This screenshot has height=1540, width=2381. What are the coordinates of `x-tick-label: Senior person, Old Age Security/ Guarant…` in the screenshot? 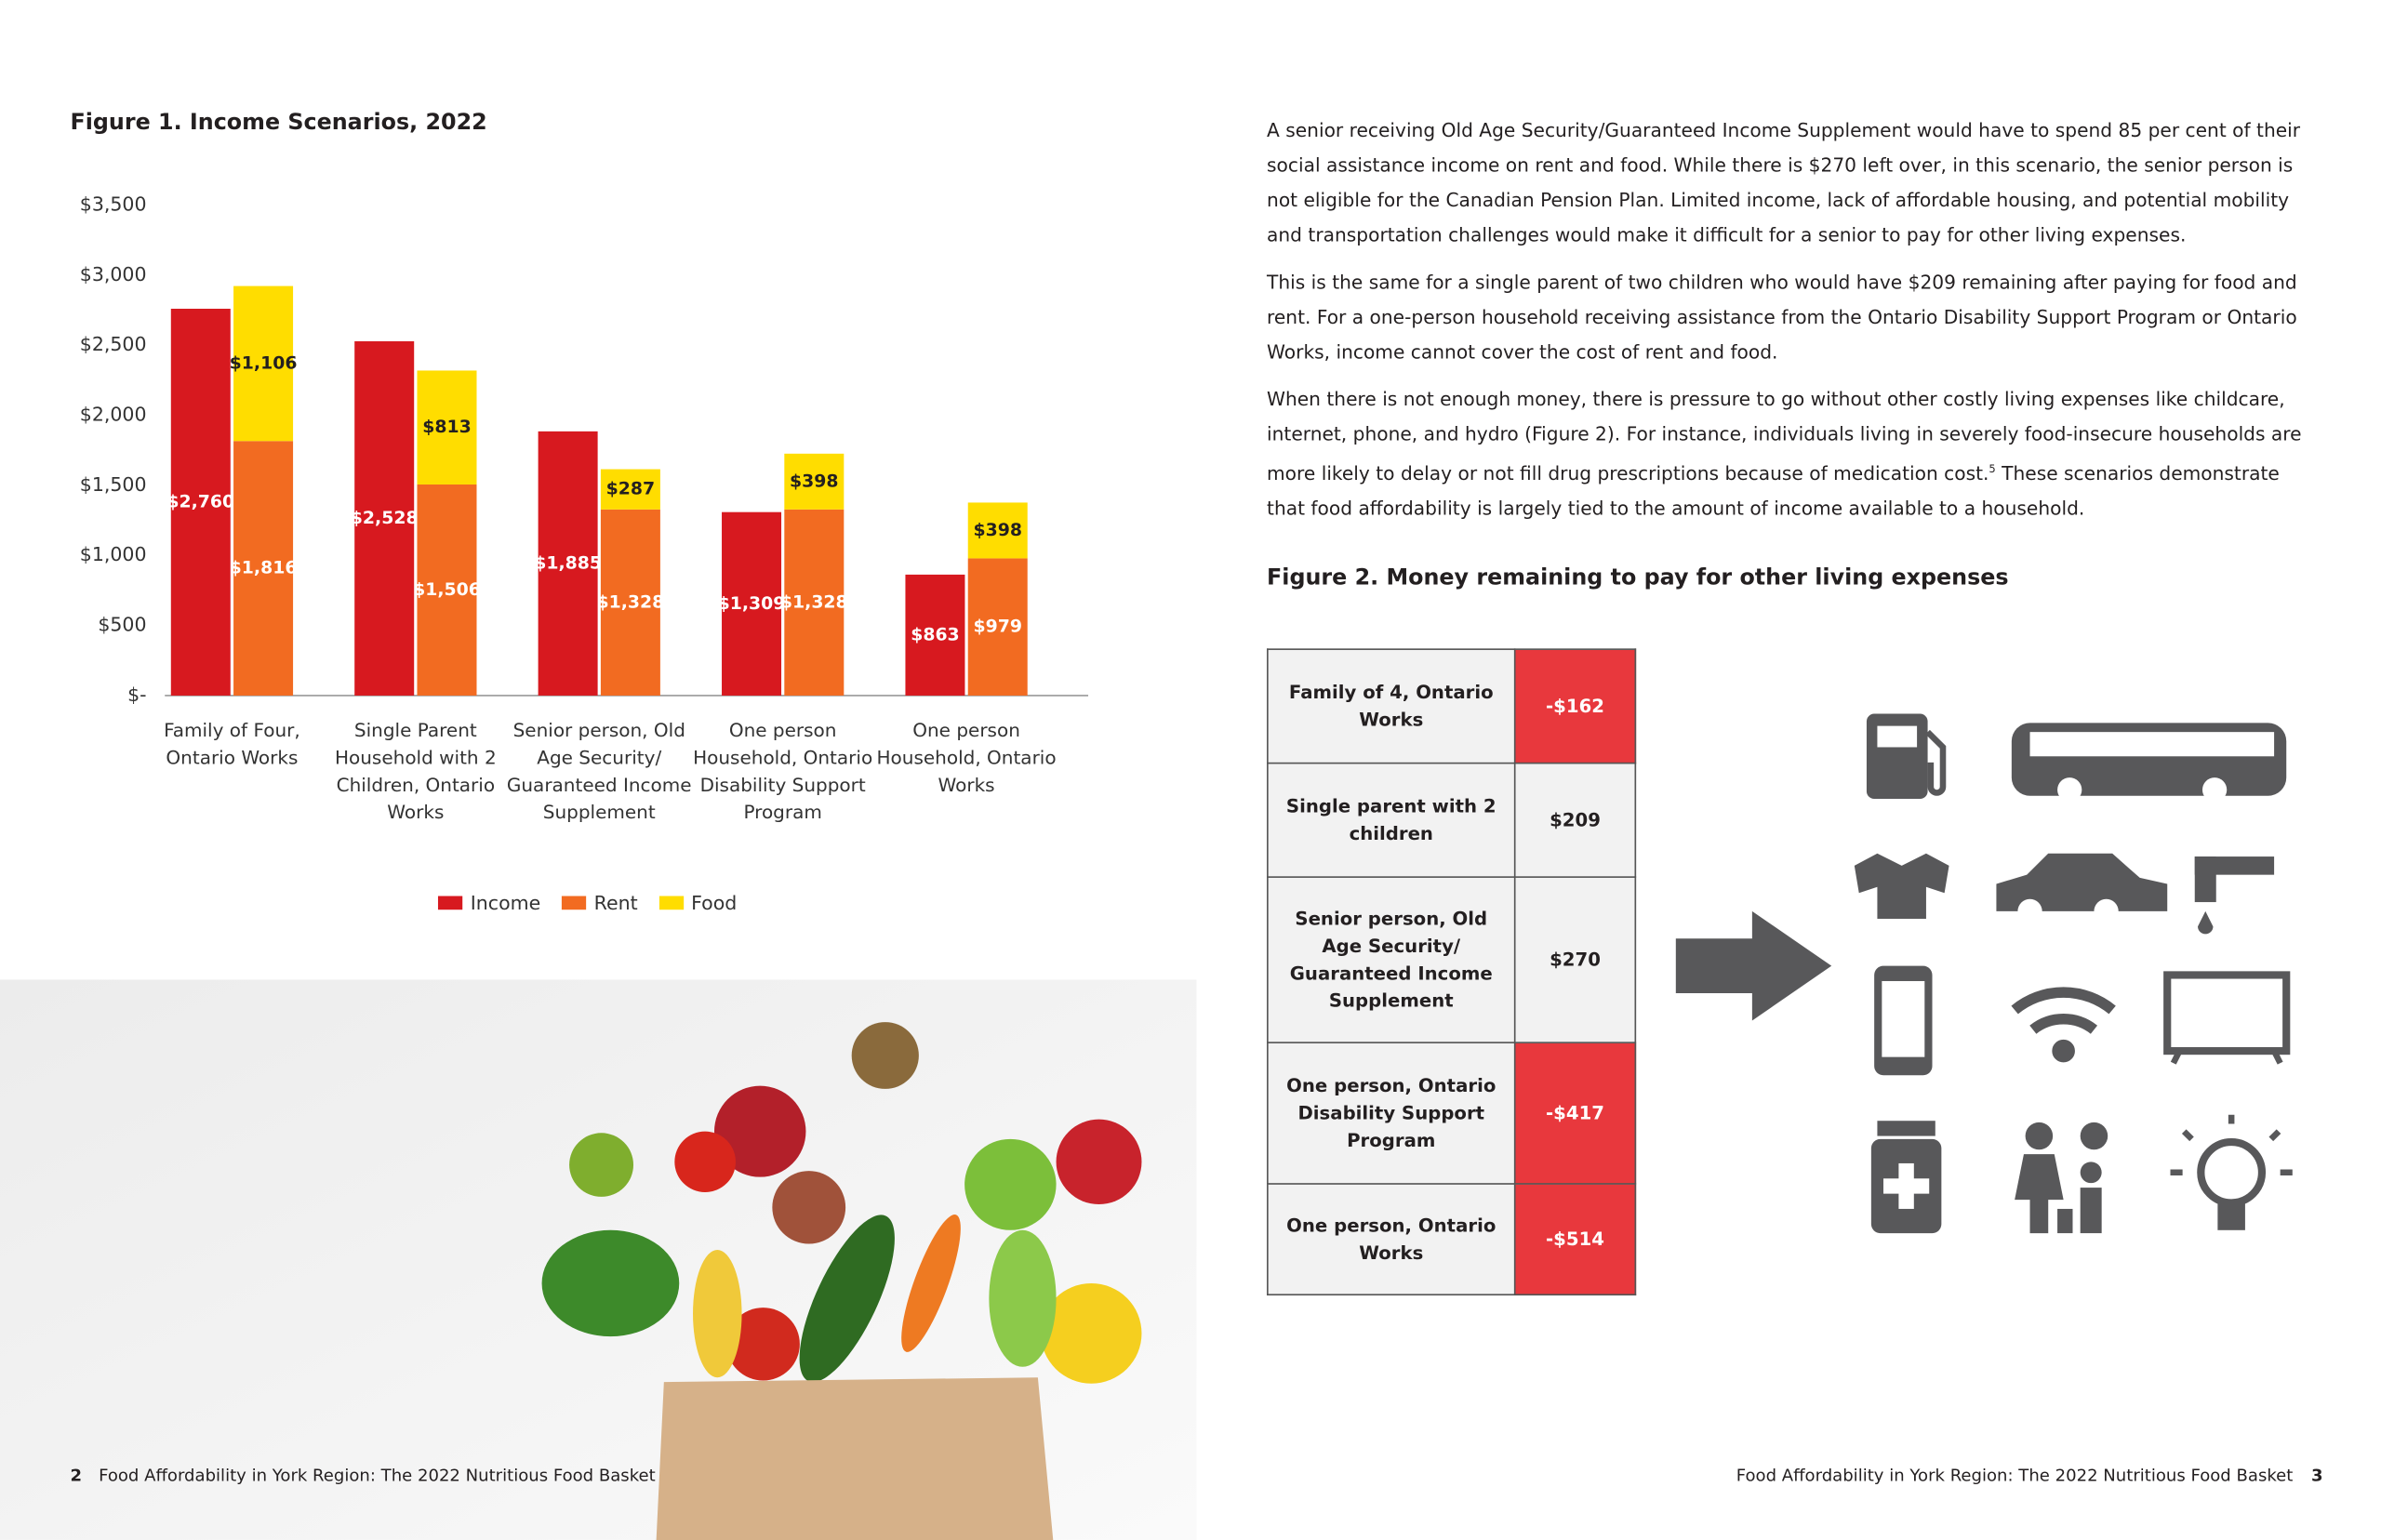 It's located at (599, 772).